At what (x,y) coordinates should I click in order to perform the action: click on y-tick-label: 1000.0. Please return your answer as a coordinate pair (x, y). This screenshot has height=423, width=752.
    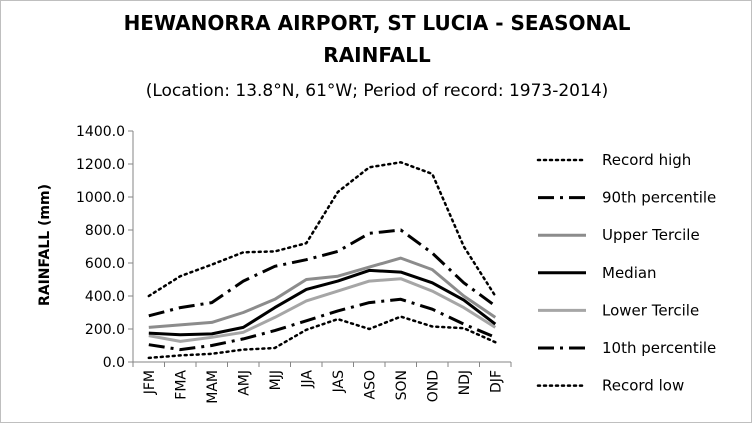
    Looking at the image, I should click on (100, 198).